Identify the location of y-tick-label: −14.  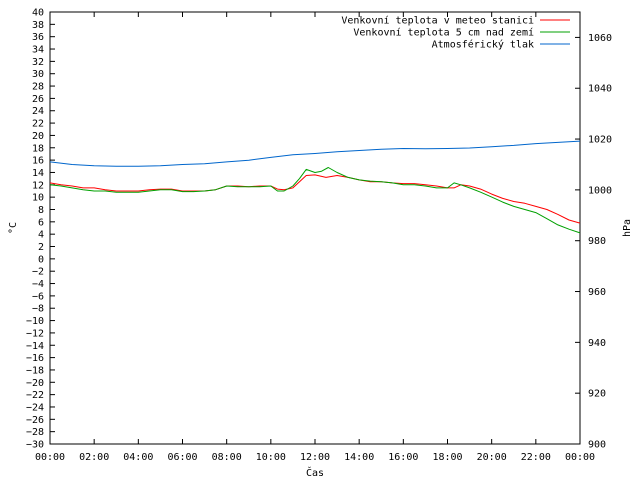
(35, 346).